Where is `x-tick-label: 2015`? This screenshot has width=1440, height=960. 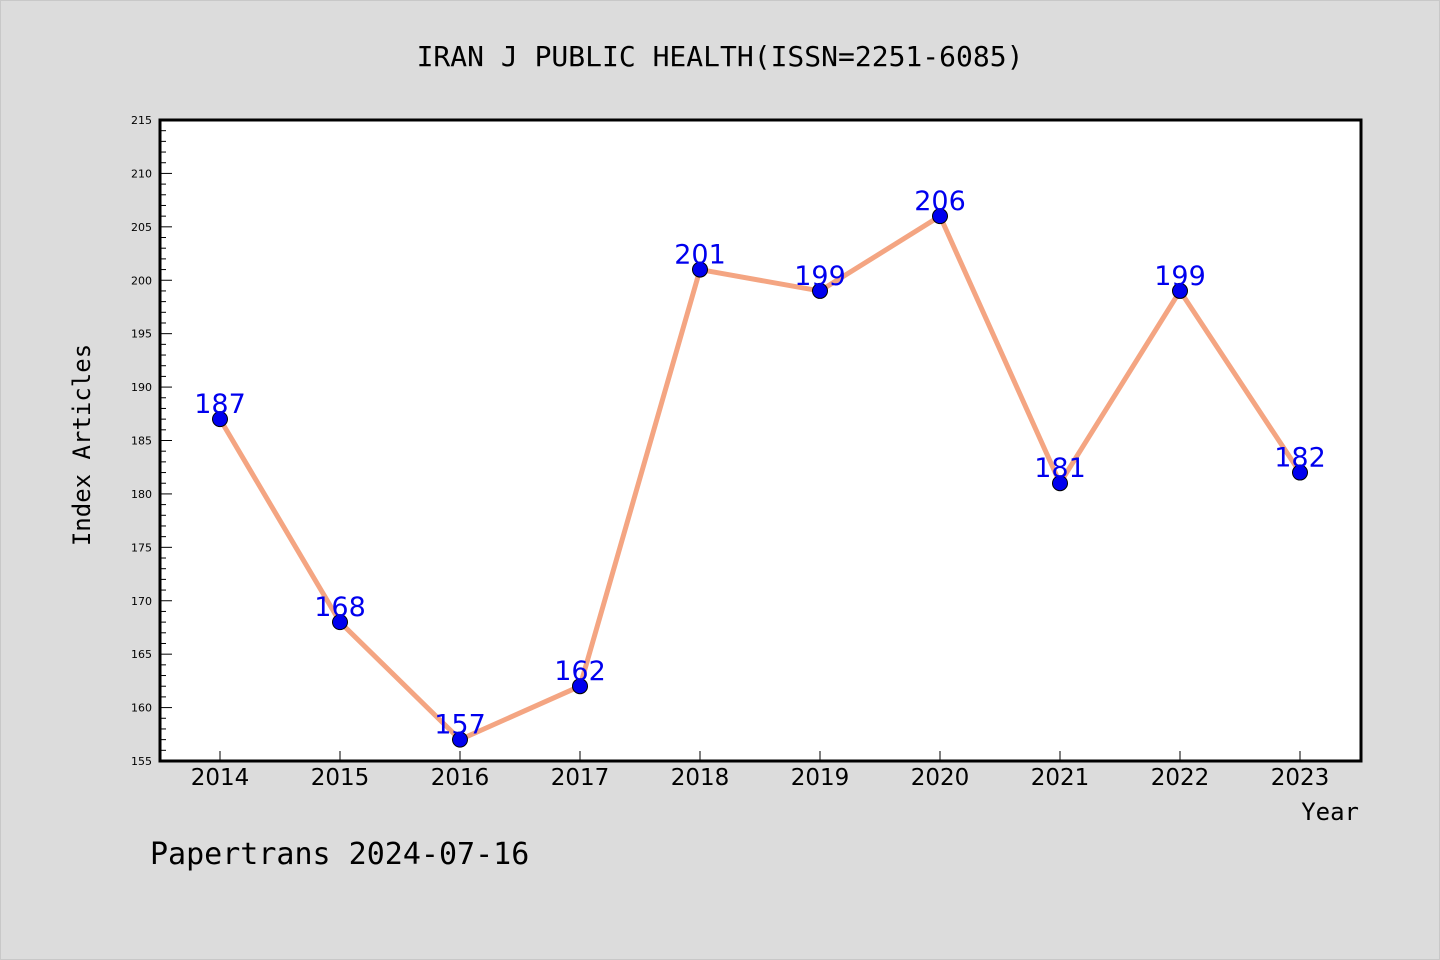
x-tick-label: 2015 is located at coordinates (340, 778).